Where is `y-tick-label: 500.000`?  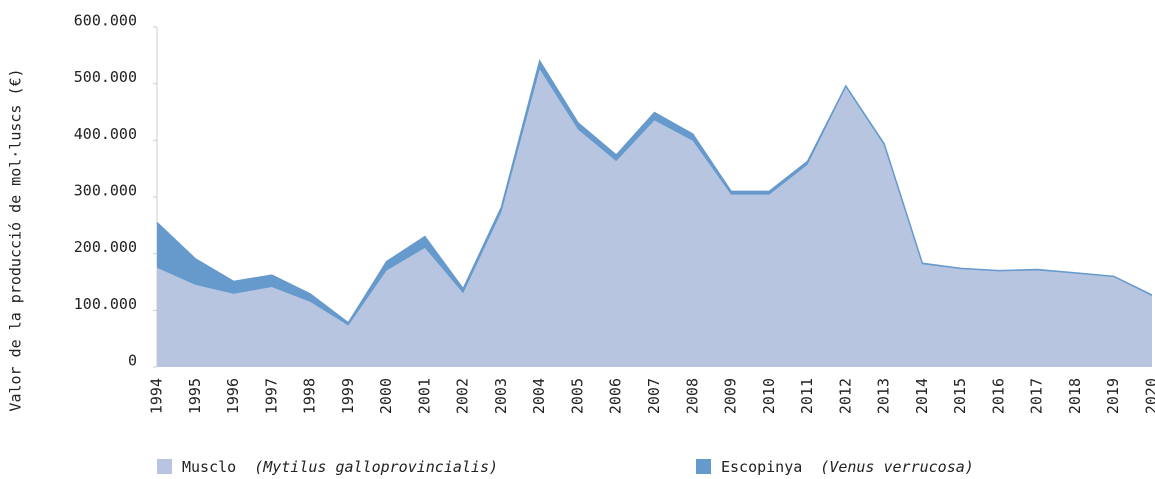
y-tick-label: 500.000 is located at coordinates (105, 77).